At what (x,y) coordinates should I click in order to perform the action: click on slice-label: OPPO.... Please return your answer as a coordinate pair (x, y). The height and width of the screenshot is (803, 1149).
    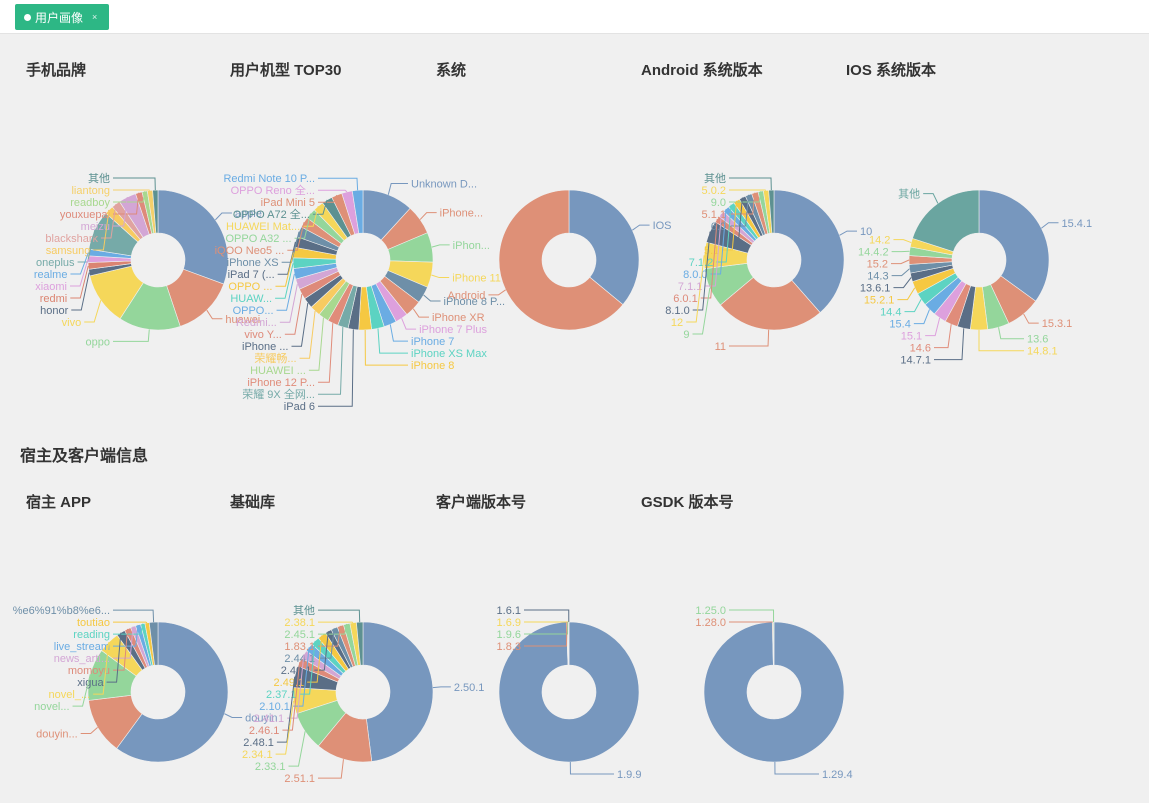
    Looking at the image, I should click on (253, 311).